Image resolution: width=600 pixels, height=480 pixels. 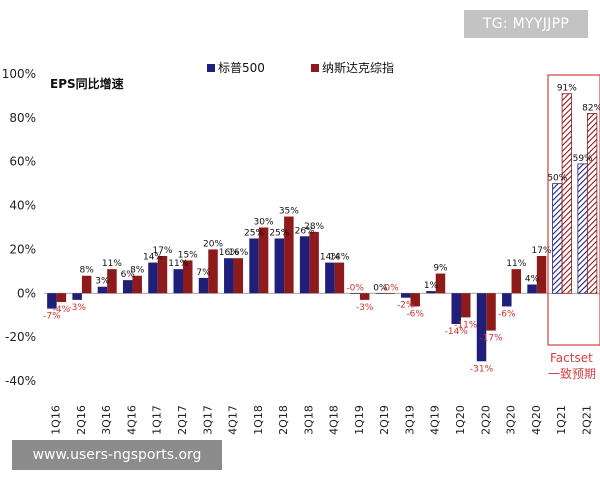 What do you see at coordinates (213, 244) in the screenshot?
I see `data-label-nasdaq: 20%` at bounding box center [213, 244].